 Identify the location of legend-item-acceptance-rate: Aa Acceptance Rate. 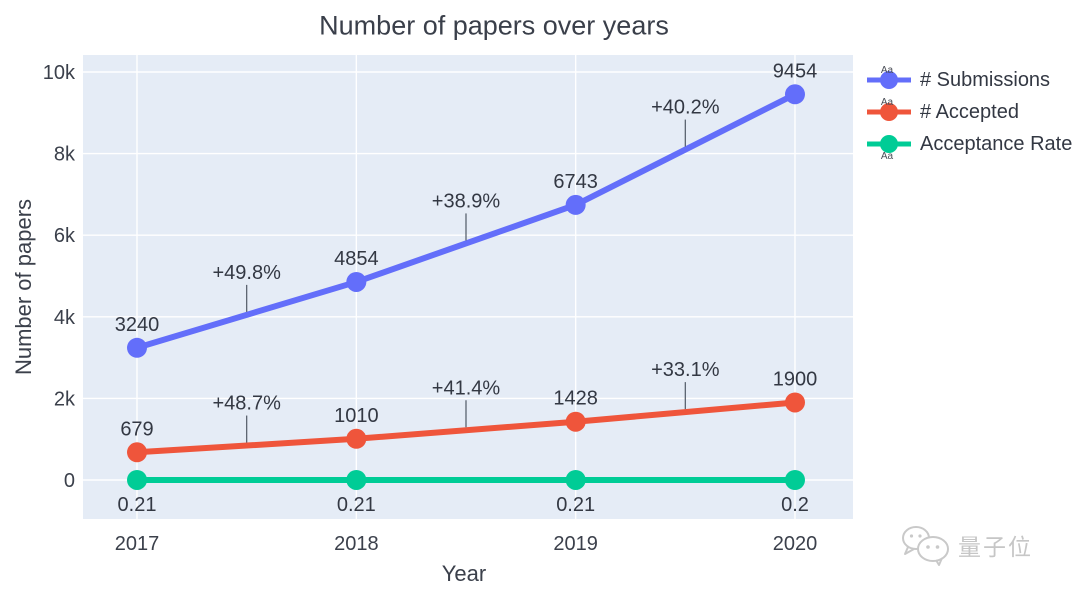
(969, 144).